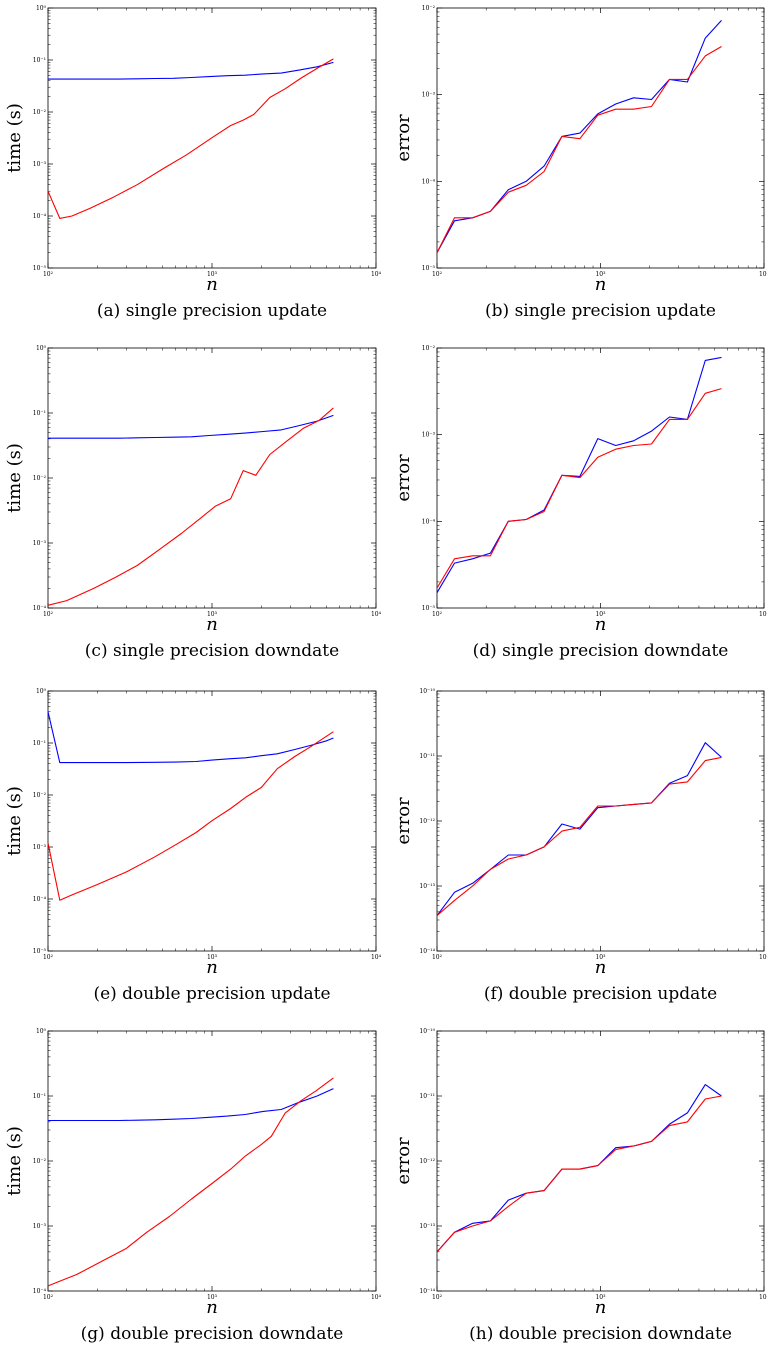 The height and width of the screenshot is (1351, 767). I want to click on panel-caption: (d) single precision downdate, so click(601, 651).